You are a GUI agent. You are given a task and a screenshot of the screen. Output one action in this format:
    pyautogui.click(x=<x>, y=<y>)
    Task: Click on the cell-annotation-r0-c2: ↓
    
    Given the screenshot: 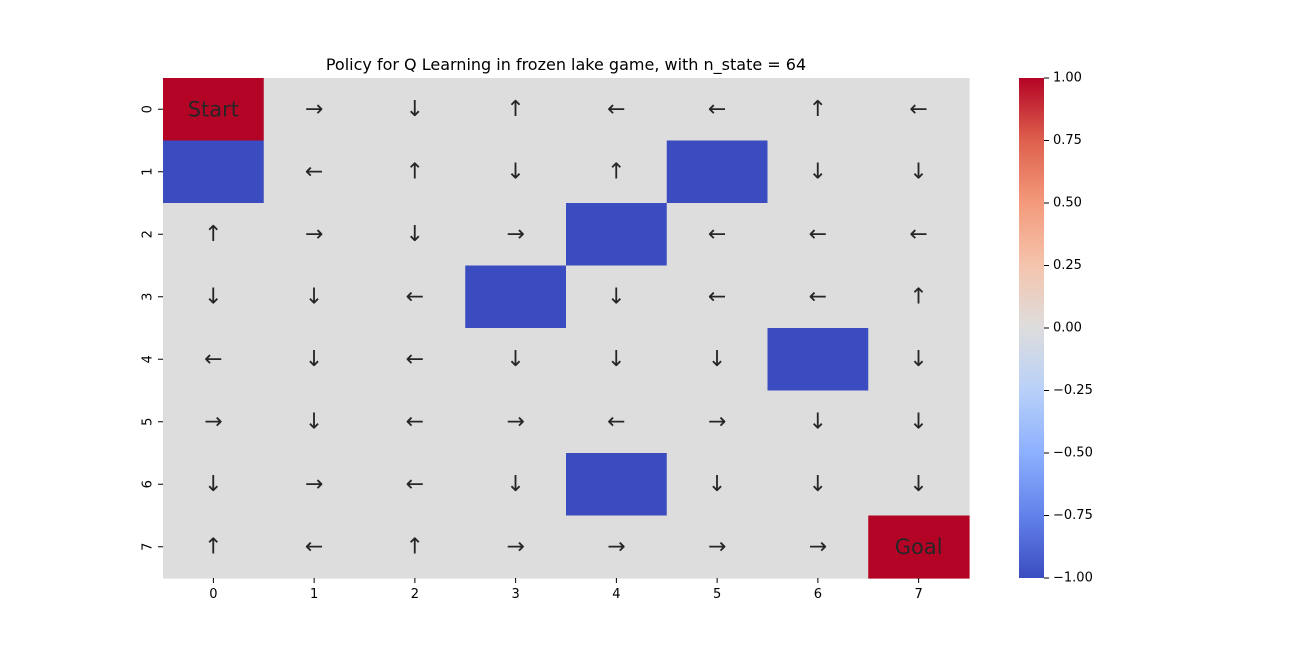 What is the action you would take?
    pyautogui.click(x=415, y=109)
    